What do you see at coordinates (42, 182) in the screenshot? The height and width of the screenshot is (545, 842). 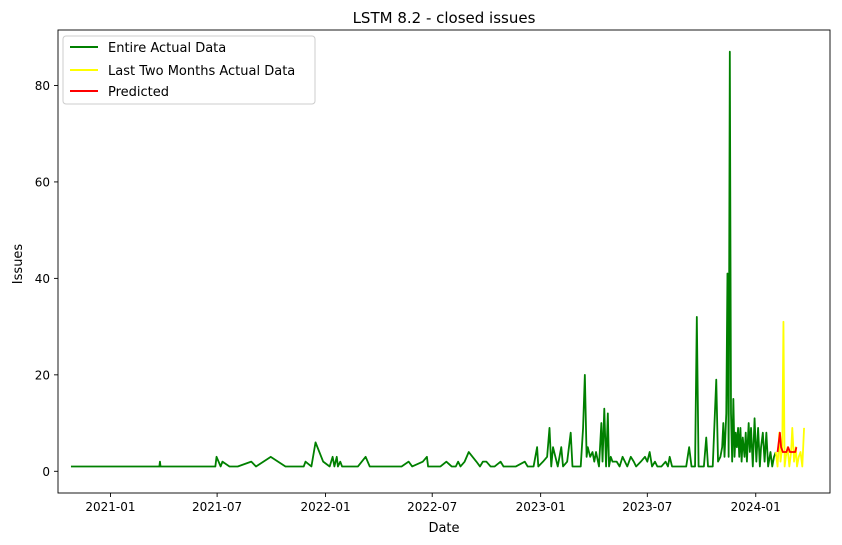 I see `y-tick-label: 60` at bounding box center [42, 182].